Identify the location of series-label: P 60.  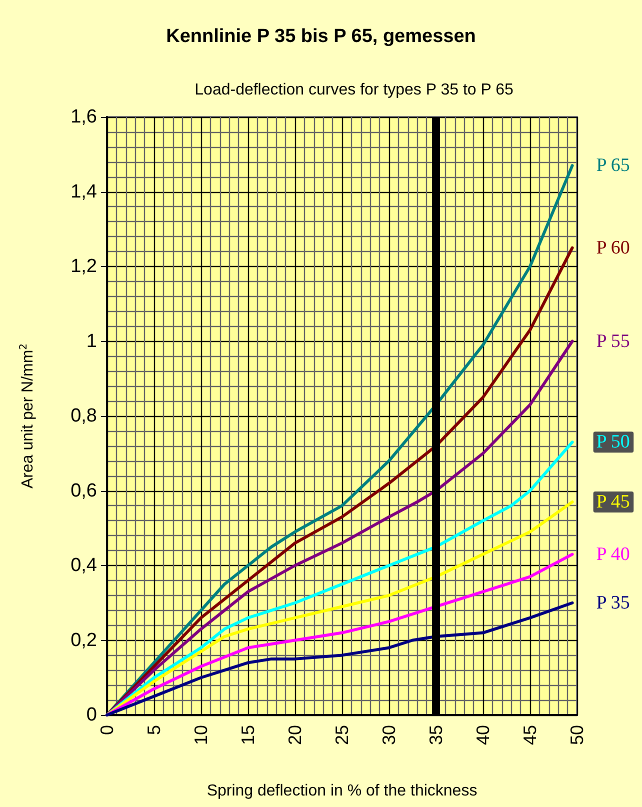
(613, 247).